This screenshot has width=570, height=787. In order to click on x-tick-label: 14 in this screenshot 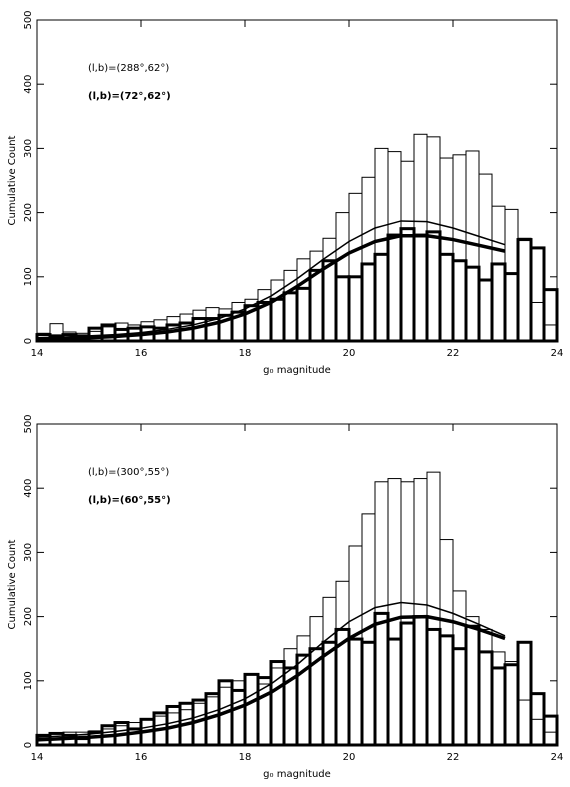, I will do `click(37, 757)`.